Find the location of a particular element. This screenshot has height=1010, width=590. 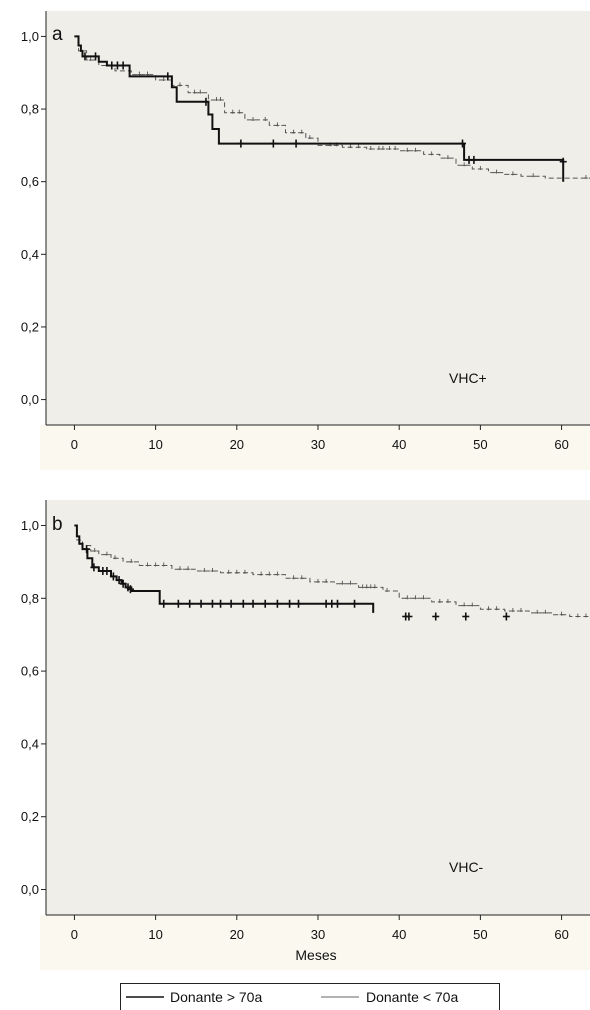

series-layer-b is located at coordinates (332, 572).